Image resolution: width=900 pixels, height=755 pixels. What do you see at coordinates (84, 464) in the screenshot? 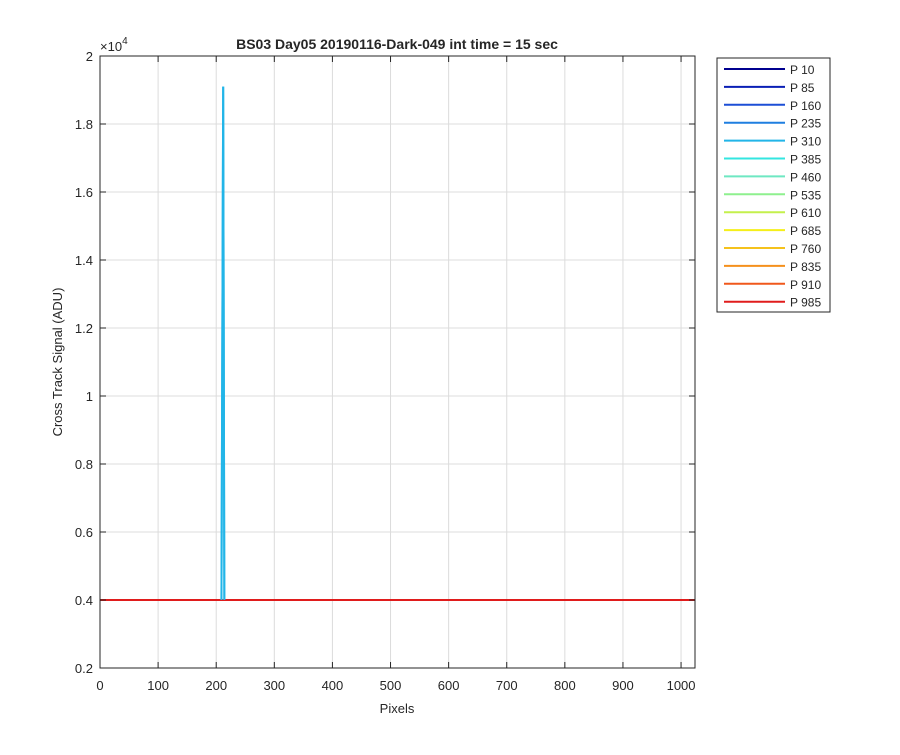
I see `y-tick-label: 0.8` at bounding box center [84, 464].